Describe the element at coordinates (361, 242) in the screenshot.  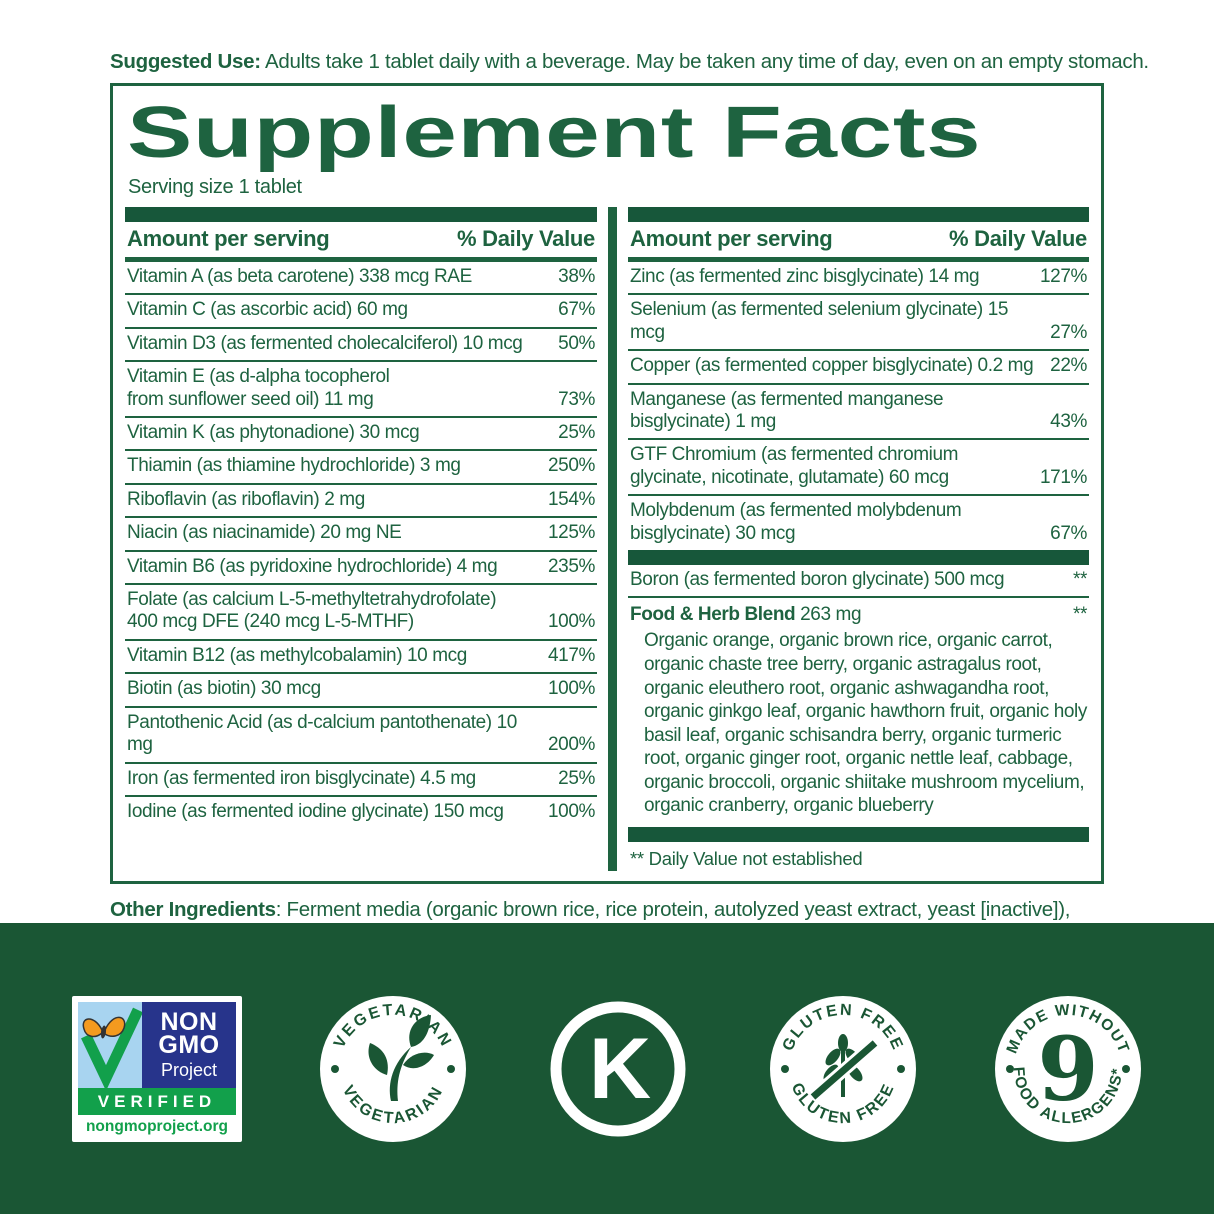
I see `left-column-header: Amount per serving % Daily Value` at that location.